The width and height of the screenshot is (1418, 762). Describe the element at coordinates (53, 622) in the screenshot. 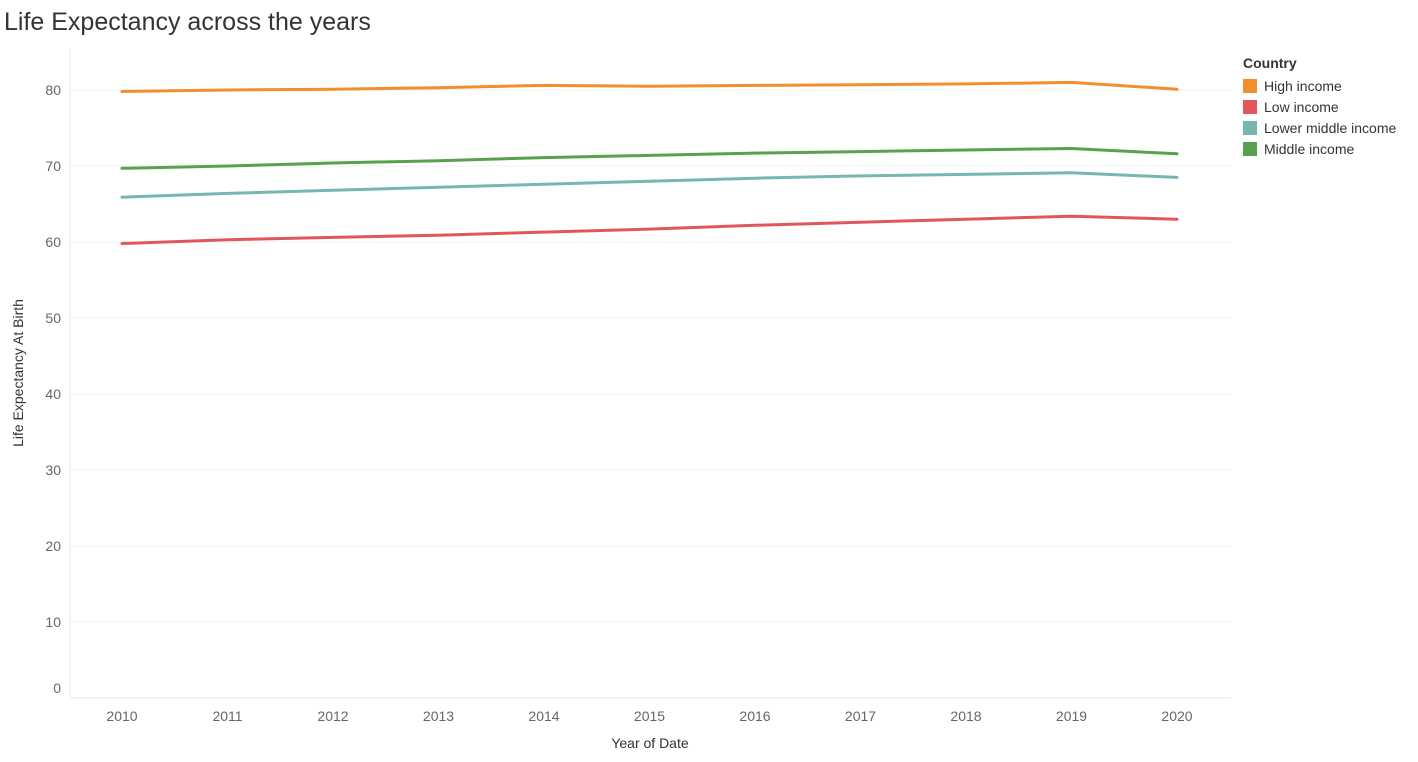

I see `y-tick-label-10: 10` at that location.